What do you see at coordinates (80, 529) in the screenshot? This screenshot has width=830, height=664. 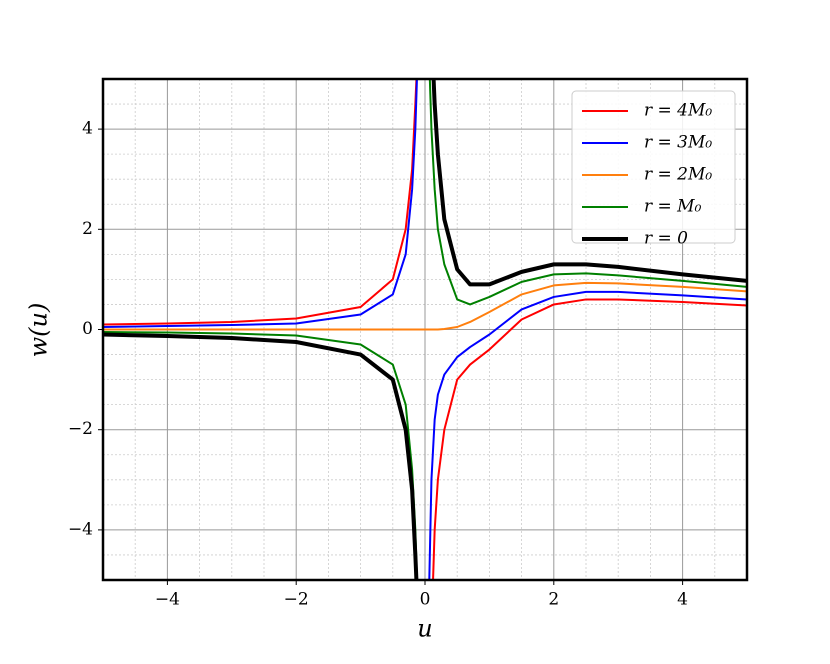 I see `y-tick-label: −4` at bounding box center [80, 529].